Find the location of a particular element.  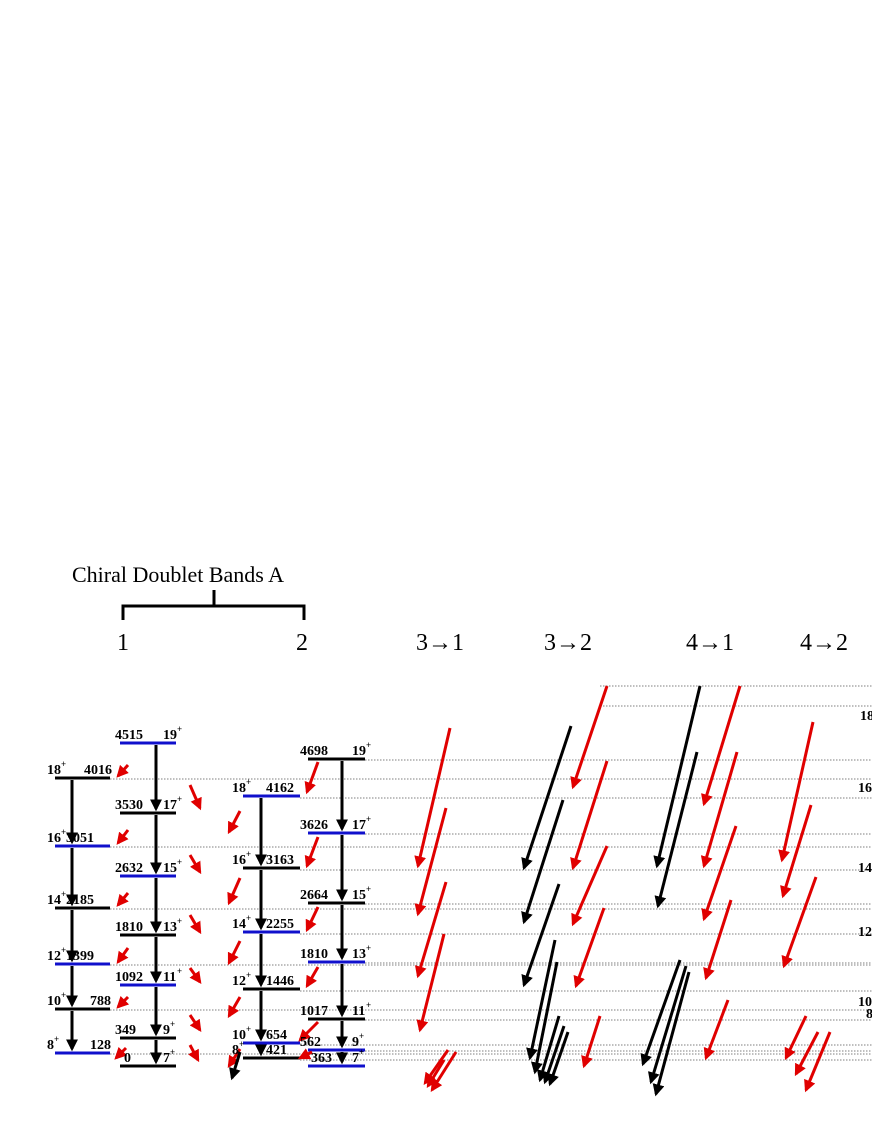

energy-band2-3: 1446 is located at coordinates (280, 981).